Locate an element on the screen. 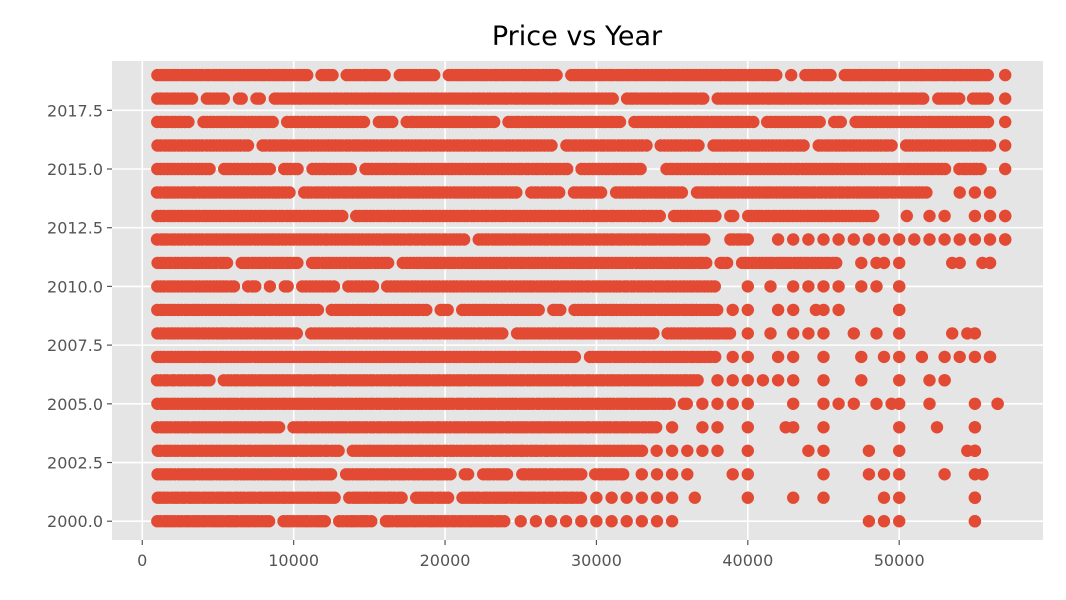 This screenshot has width=1066, height=600. y-tick-label: 2007.5 is located at coordinates (75, 345).